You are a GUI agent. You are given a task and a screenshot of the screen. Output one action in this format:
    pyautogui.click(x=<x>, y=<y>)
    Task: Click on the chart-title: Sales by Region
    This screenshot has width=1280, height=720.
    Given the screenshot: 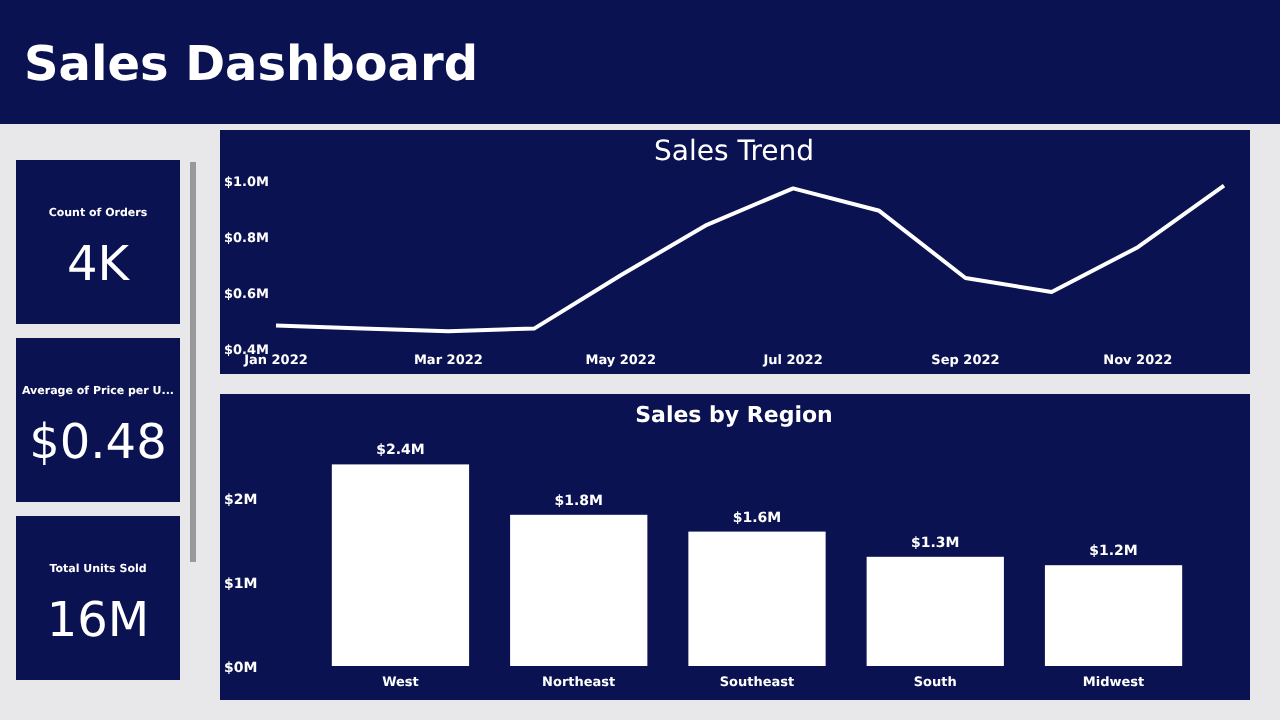 What is the action you would take?
    pyautogui.click(x=734, y=415)
    